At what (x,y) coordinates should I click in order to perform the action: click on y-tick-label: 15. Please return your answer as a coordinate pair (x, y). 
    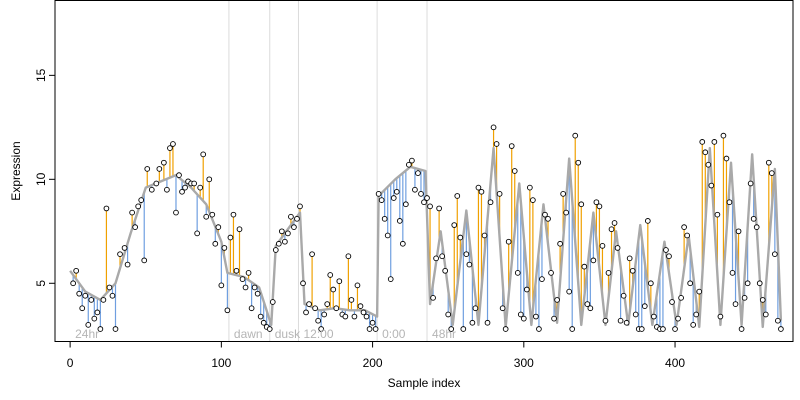
    Looking at the image, I should click on (41, 75).